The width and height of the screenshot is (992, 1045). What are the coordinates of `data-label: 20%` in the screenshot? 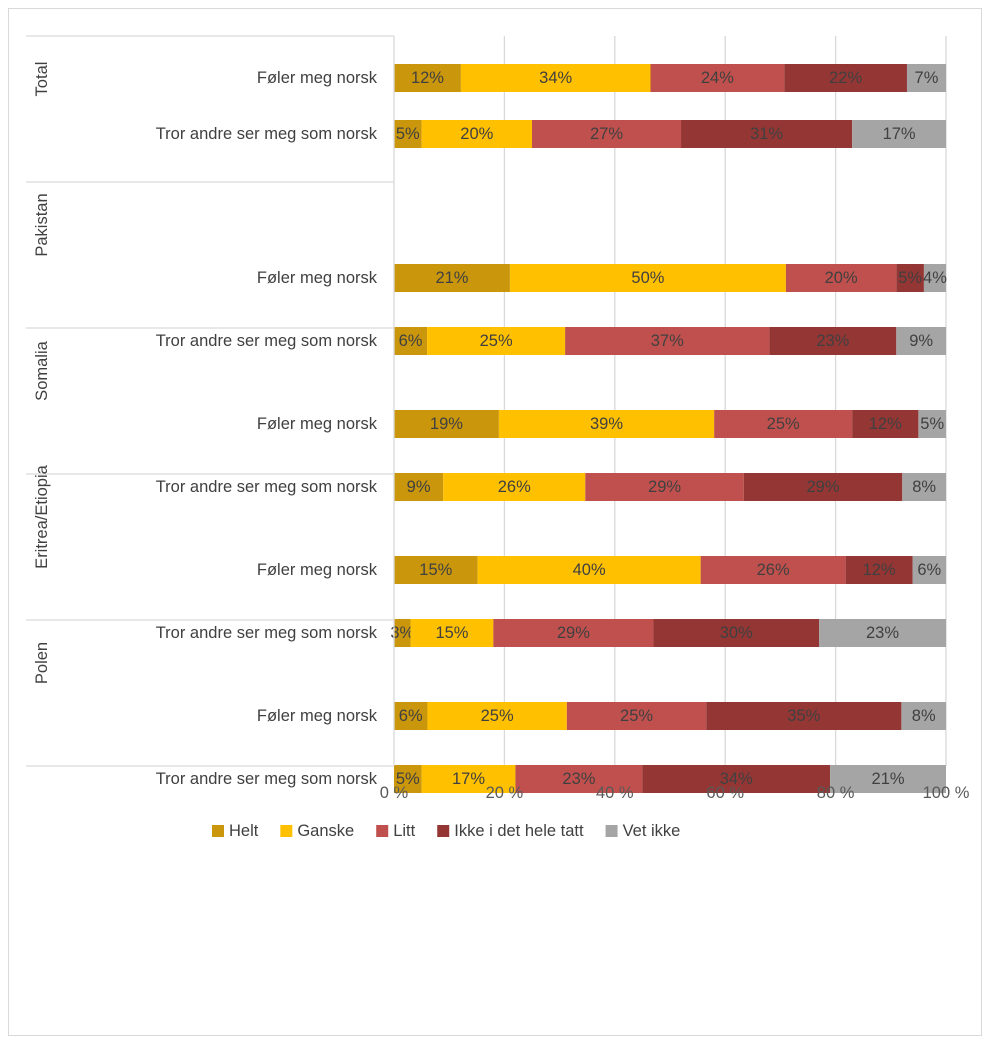 It's located at (841, 278).